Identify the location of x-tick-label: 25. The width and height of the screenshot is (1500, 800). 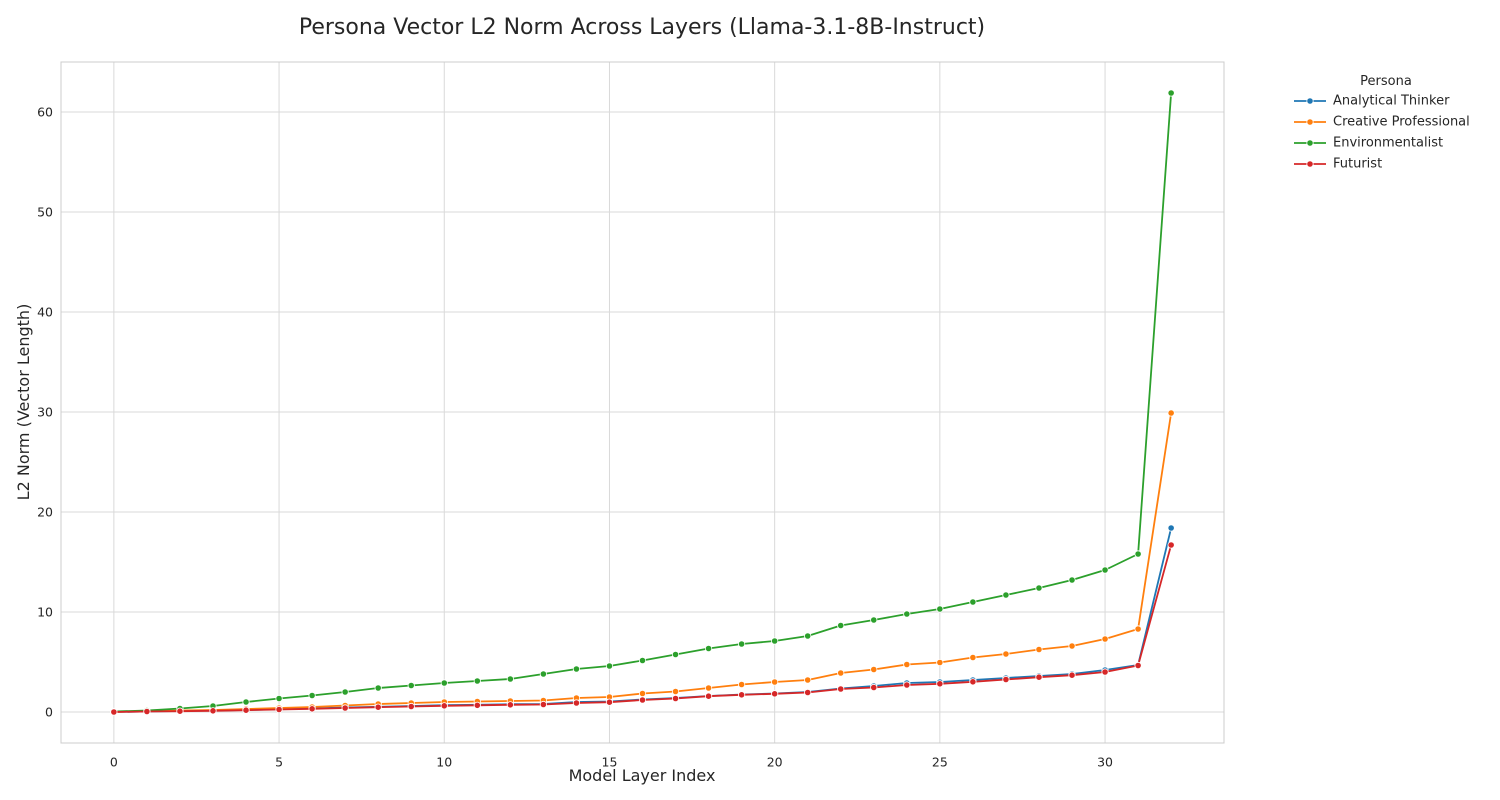
(940, 762).